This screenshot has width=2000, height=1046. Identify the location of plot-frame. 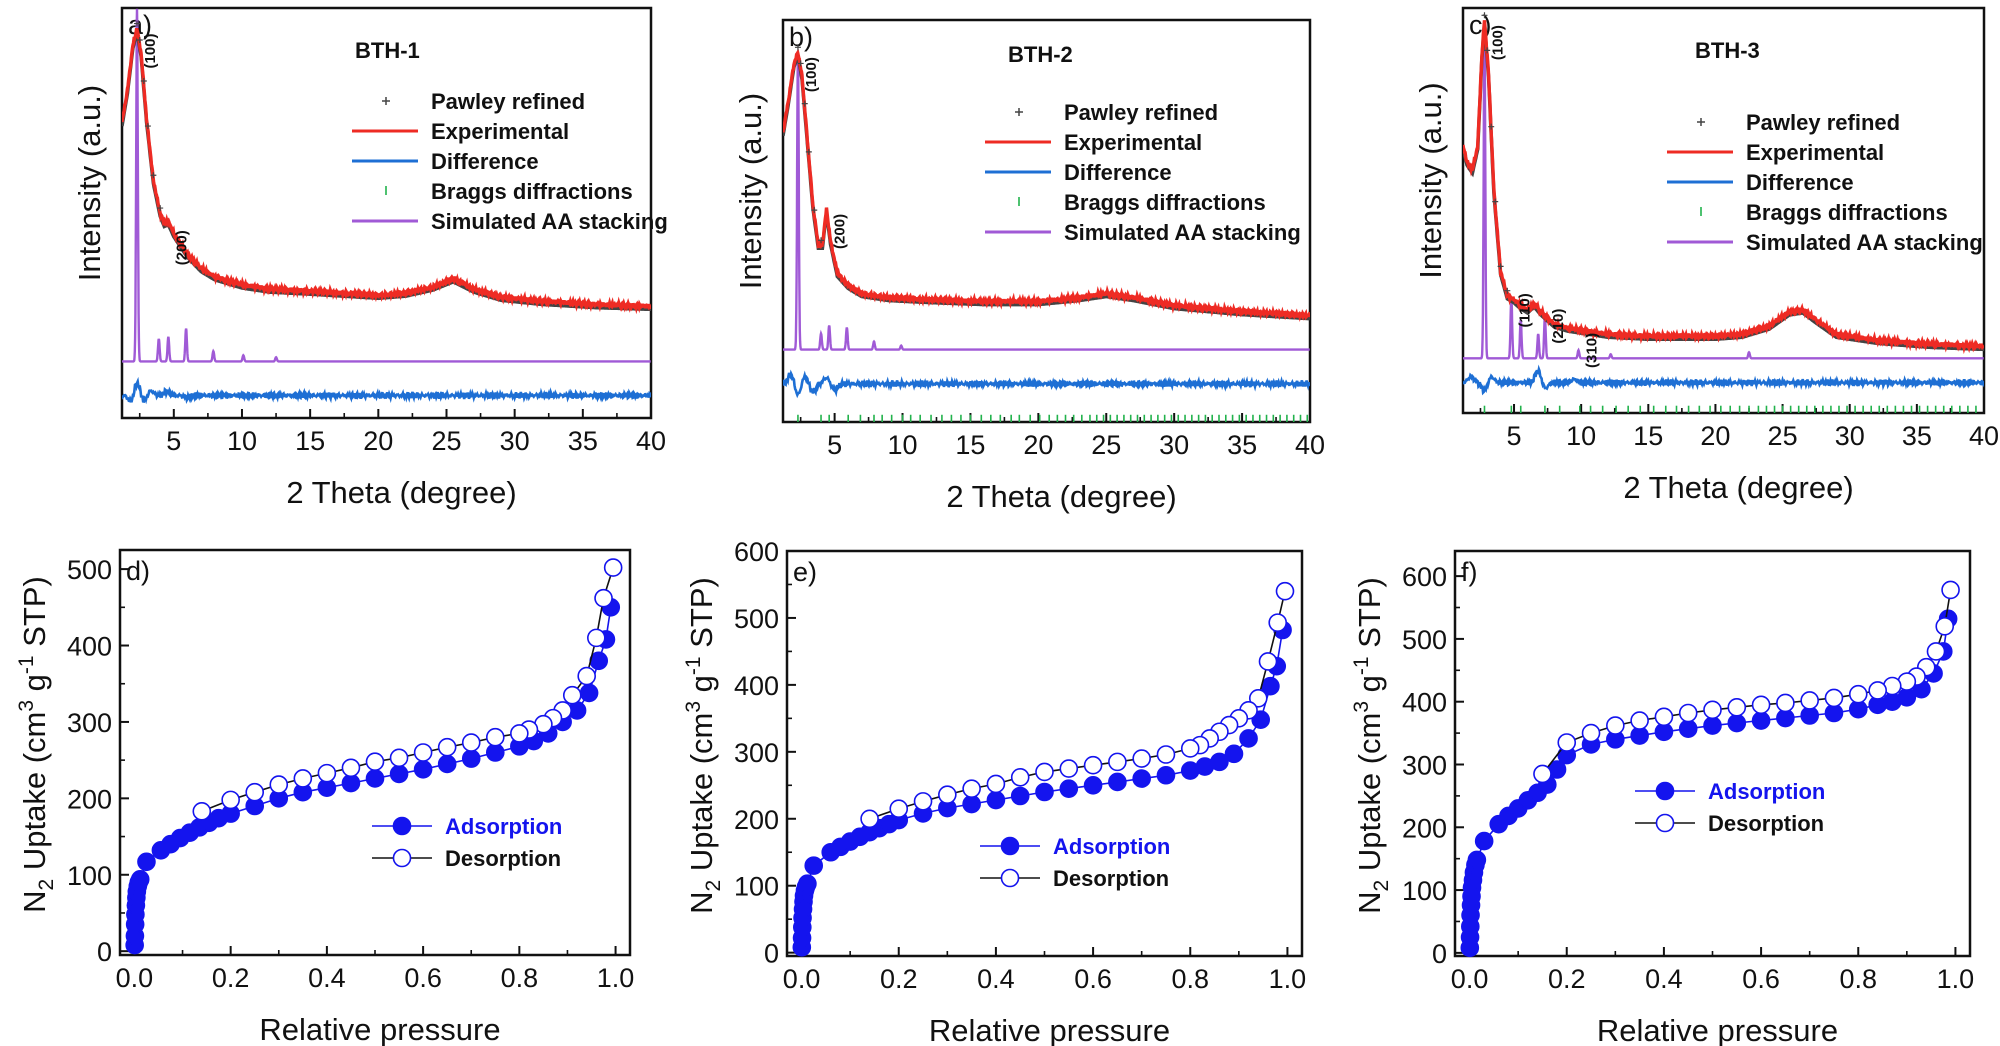
(1723, 210).